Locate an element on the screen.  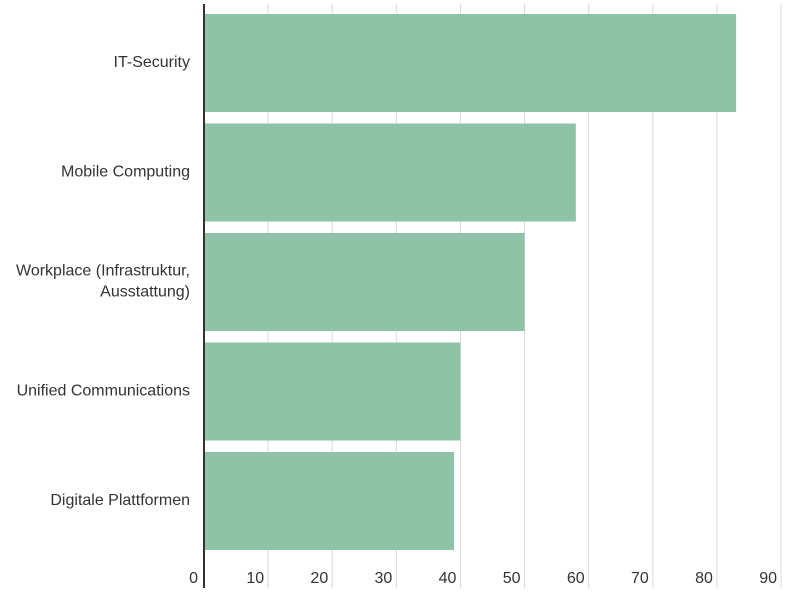
x-tick-label-90: 90 is located at coordinates (768, 578).